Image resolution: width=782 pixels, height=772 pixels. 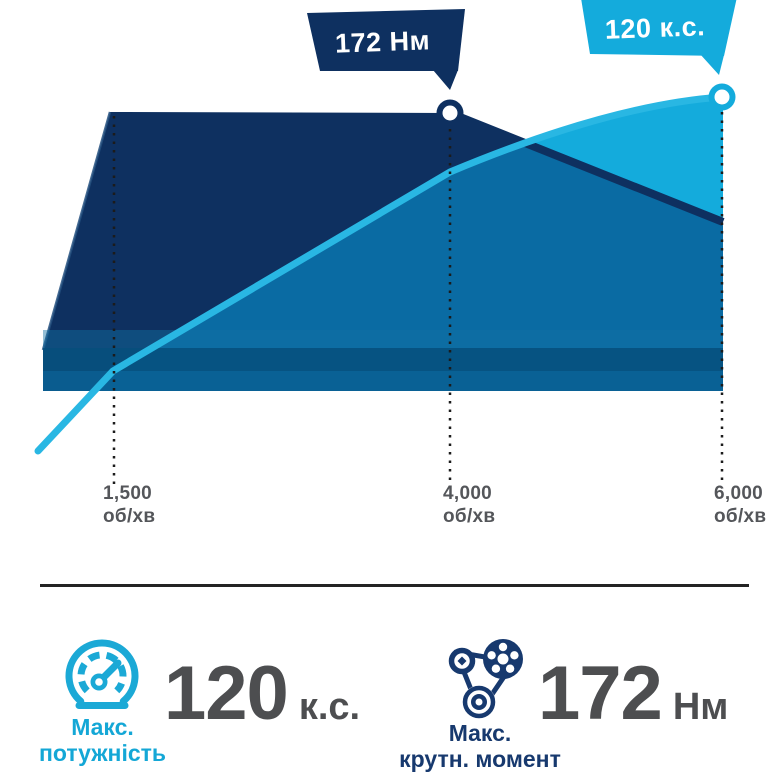 I want to click on power-peak-marker, so click(x=722, y=97).